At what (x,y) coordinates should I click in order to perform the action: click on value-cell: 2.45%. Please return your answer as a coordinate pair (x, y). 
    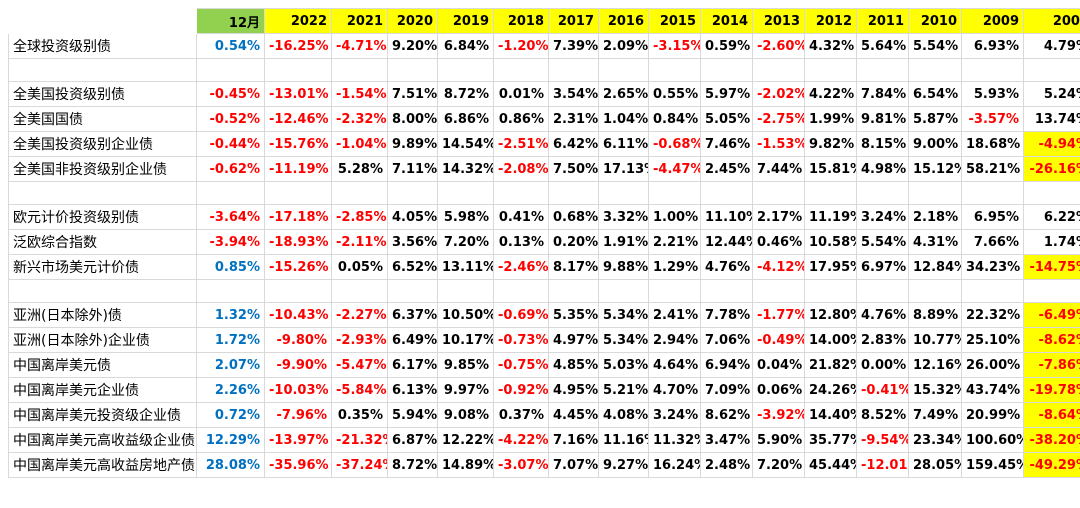
    Looking at the image, I should click on (726, 169).